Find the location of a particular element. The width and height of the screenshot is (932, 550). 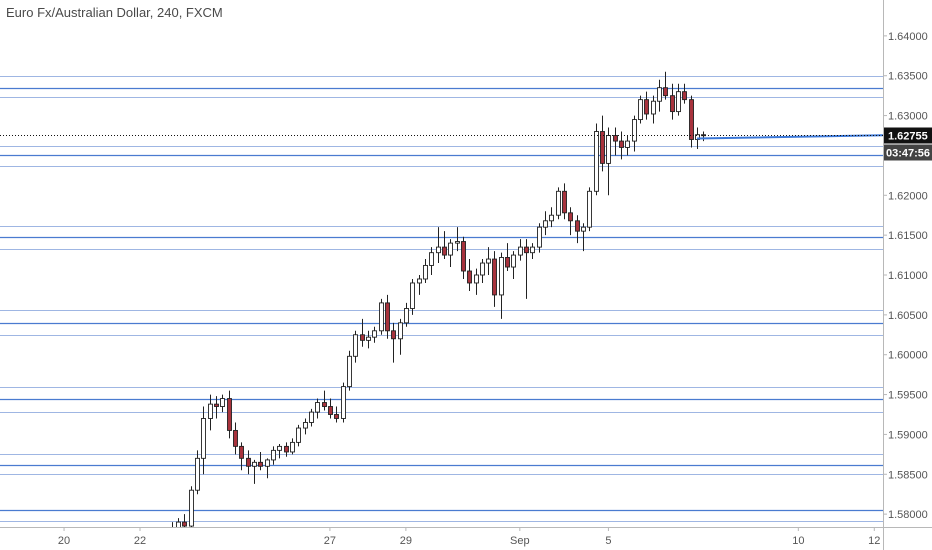

y-tick-label: 1.64000 is located at coordinates (908, 37).